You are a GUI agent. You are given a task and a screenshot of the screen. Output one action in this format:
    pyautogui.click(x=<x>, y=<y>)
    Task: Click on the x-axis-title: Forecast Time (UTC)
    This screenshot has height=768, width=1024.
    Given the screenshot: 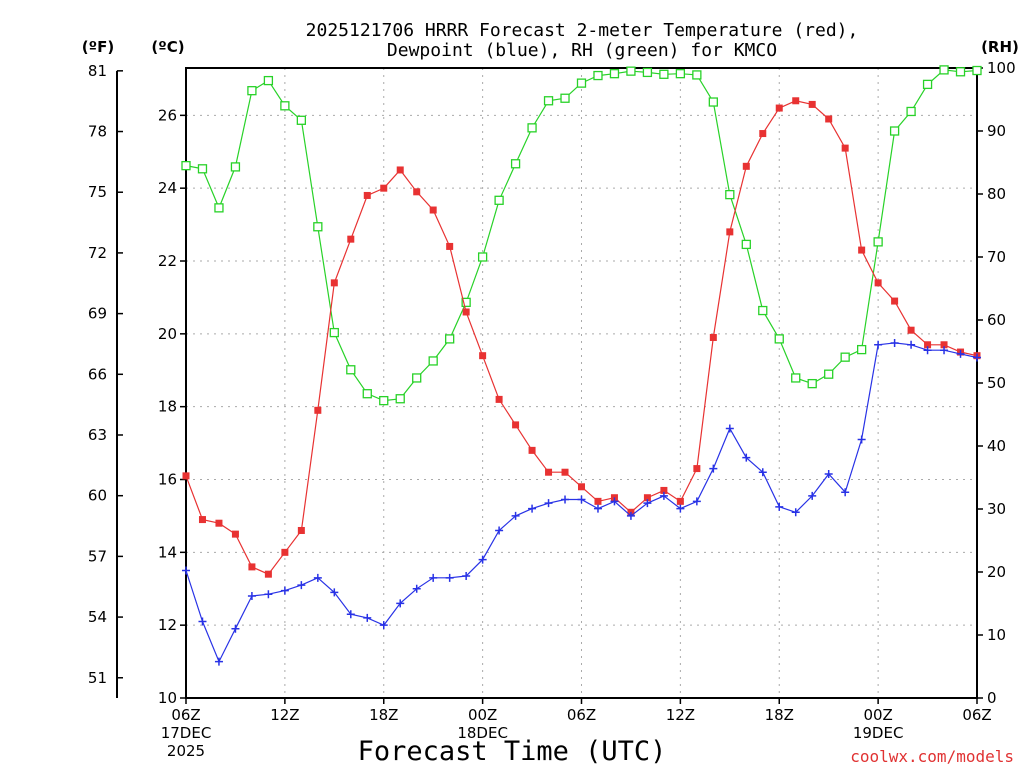 What is the action you would take?
    pyautogui.click(x=512, y=751)
    